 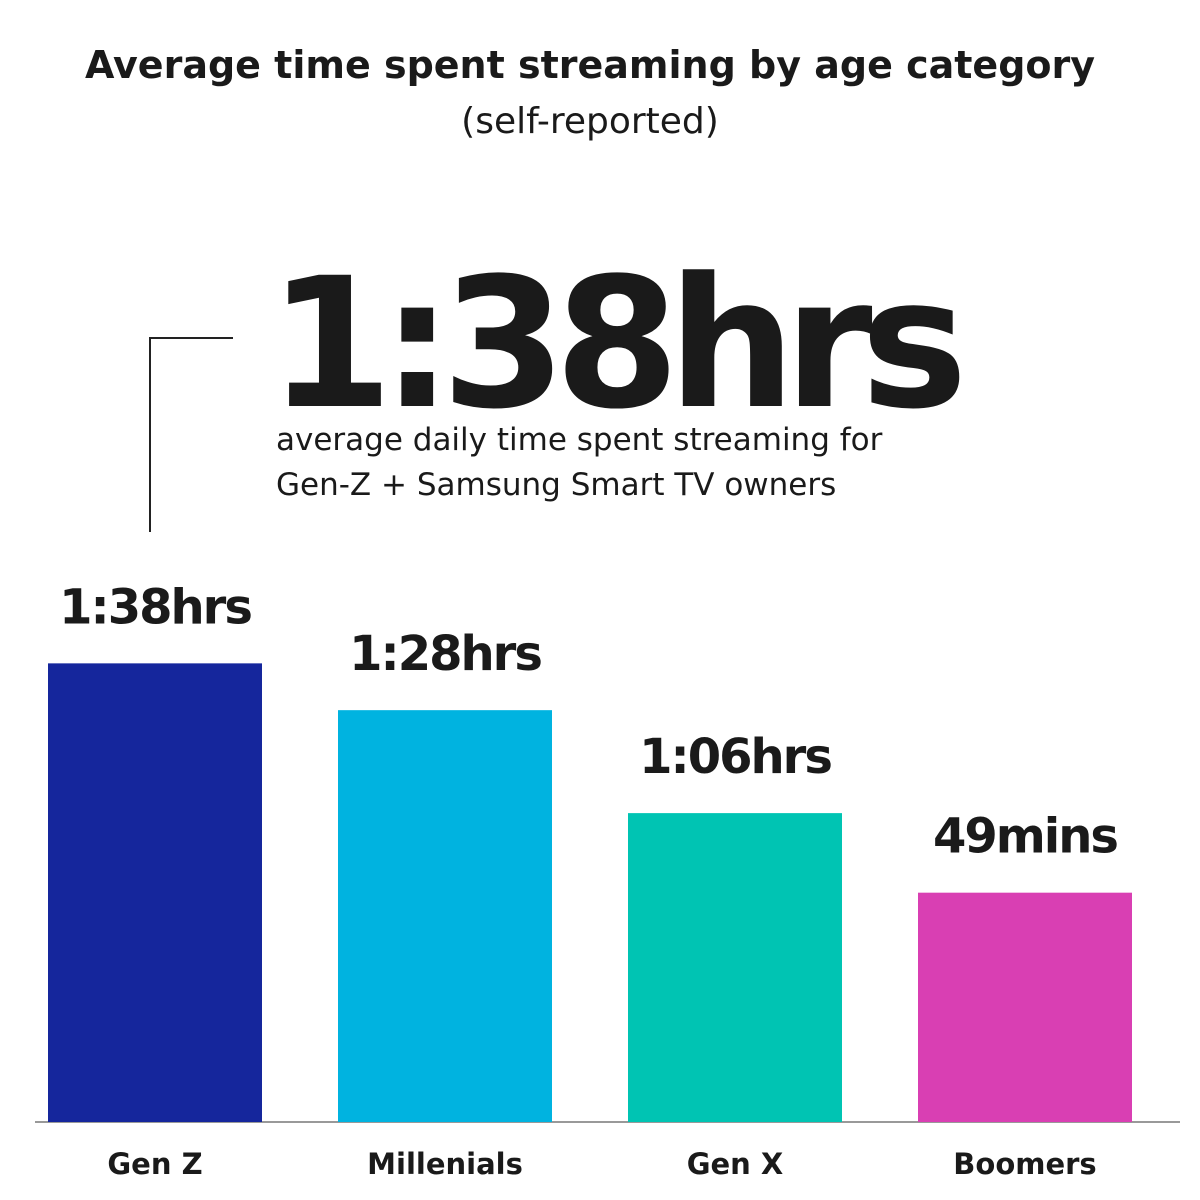 I want to click on value-label: 1:28hrs, so click(x=445, y=654).